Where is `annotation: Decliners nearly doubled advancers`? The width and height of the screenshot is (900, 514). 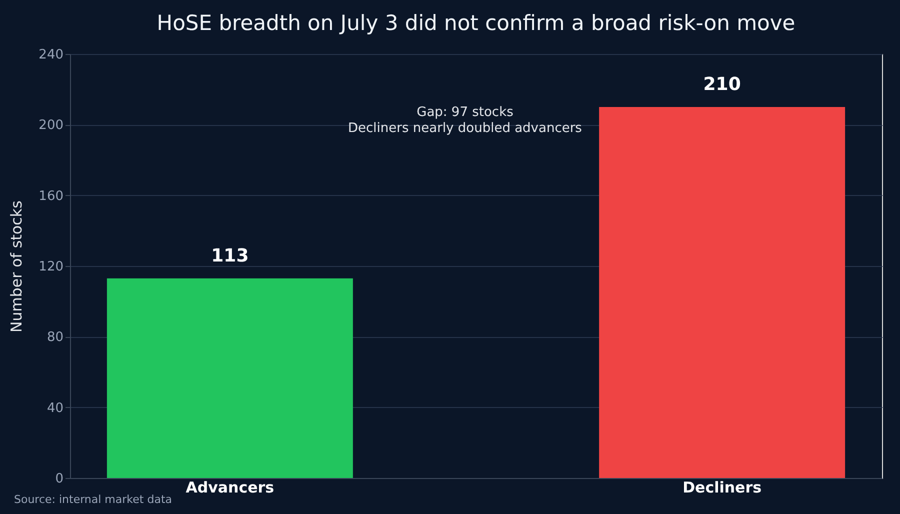 annotation: Decliners nearly doubled advancers is located at coordinates (465, 128).